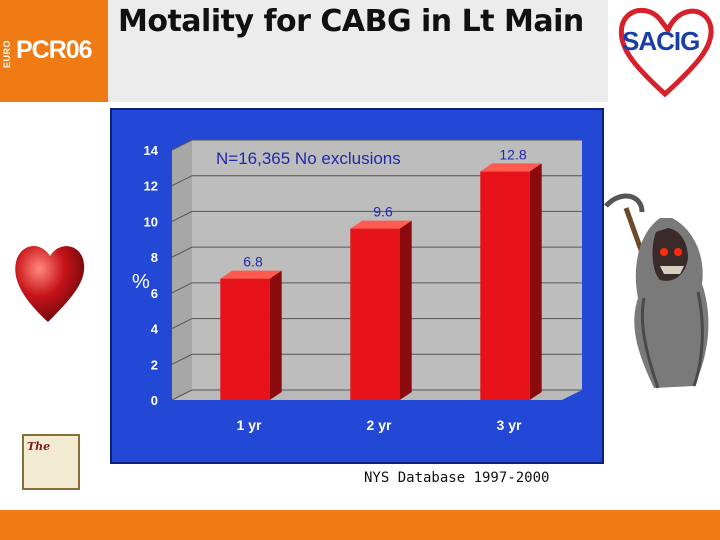  I want to click on y-axis-label: %, so click(141, 282).